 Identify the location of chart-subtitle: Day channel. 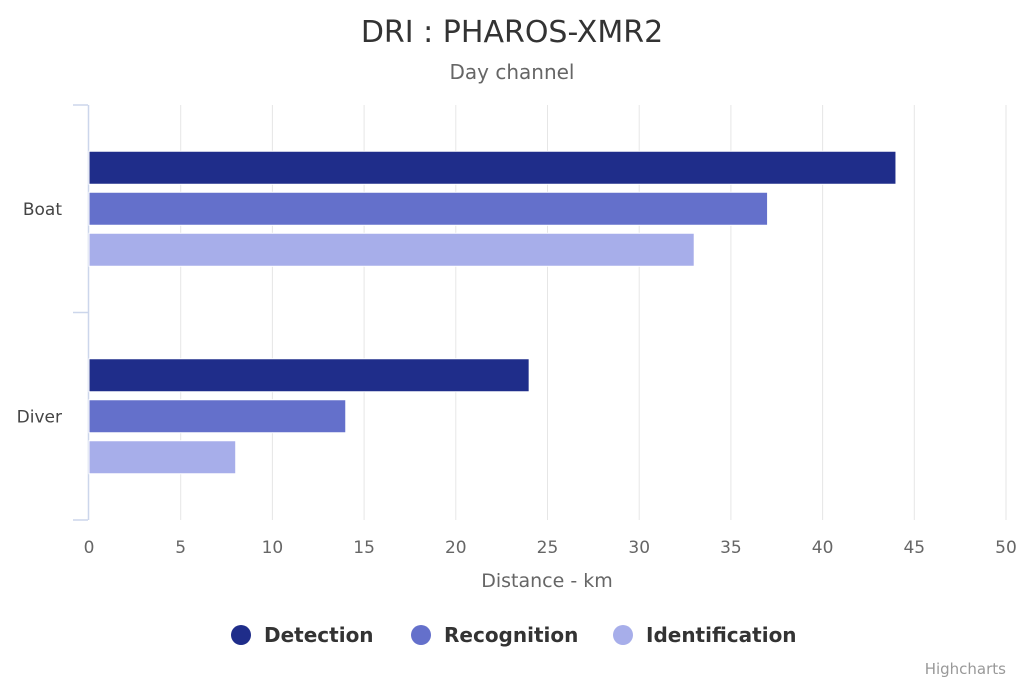
(512, 72).